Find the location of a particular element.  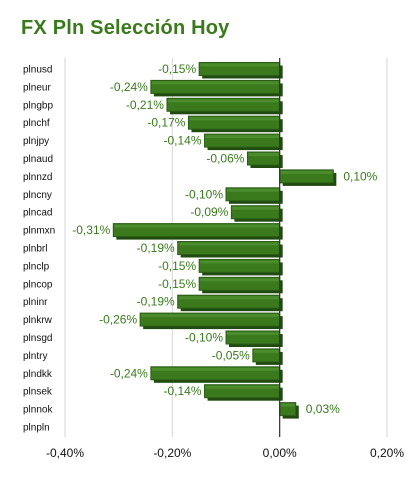

category-label: plnpln is located at coordinates (36, 428).